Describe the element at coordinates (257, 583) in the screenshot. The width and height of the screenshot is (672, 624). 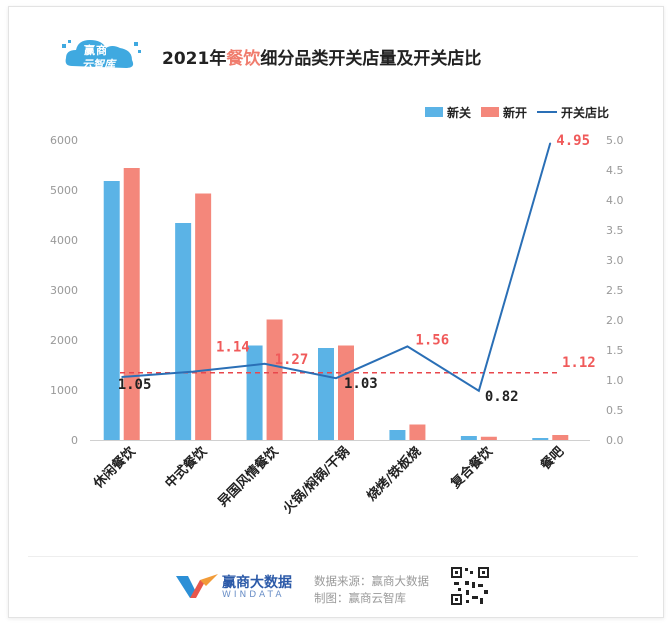
I see `footer-brand: 赢商大数据` at that location.